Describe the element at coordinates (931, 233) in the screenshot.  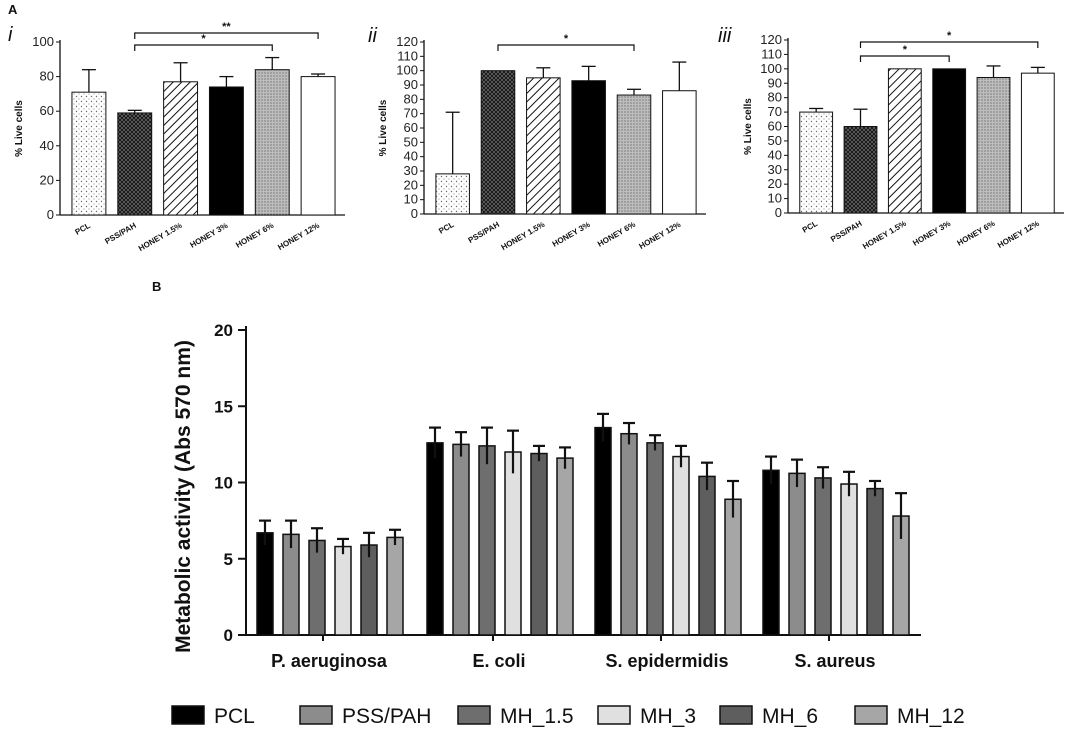
I see `x-category-label: HONEY 3%` at that location.